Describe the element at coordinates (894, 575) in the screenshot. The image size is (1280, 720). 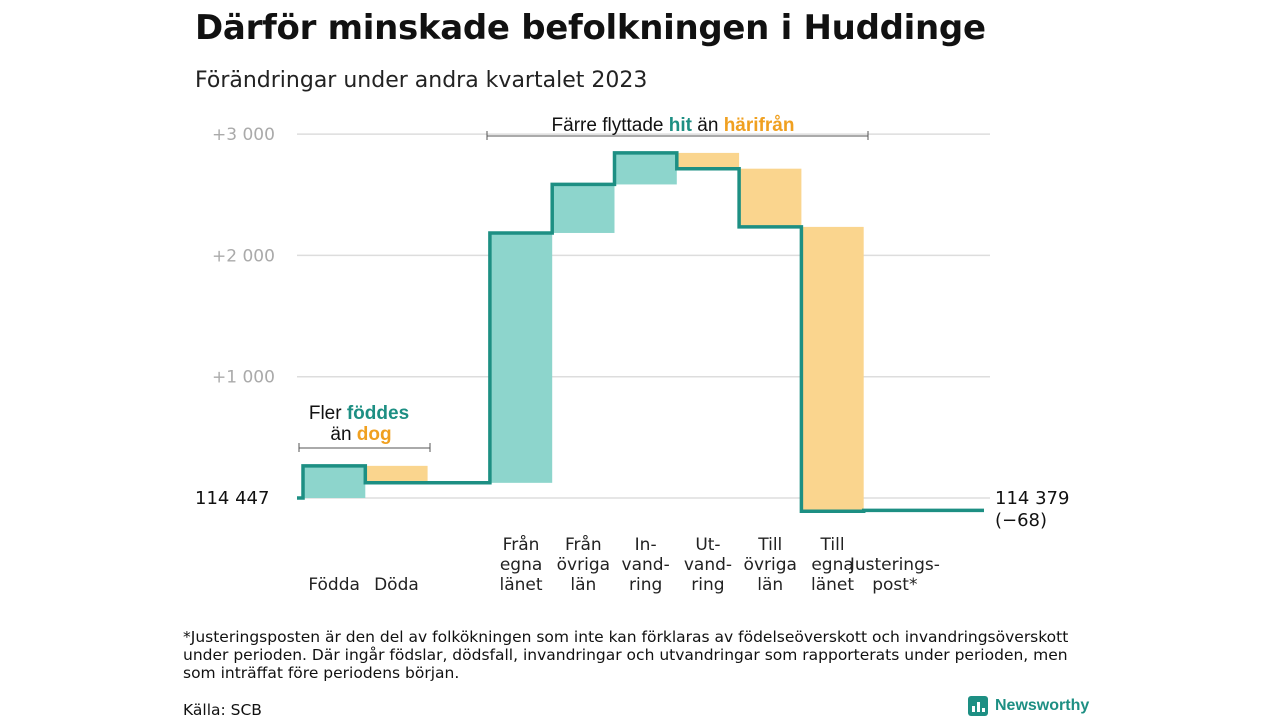
I see `category-label: Justerings-post*` at that location.